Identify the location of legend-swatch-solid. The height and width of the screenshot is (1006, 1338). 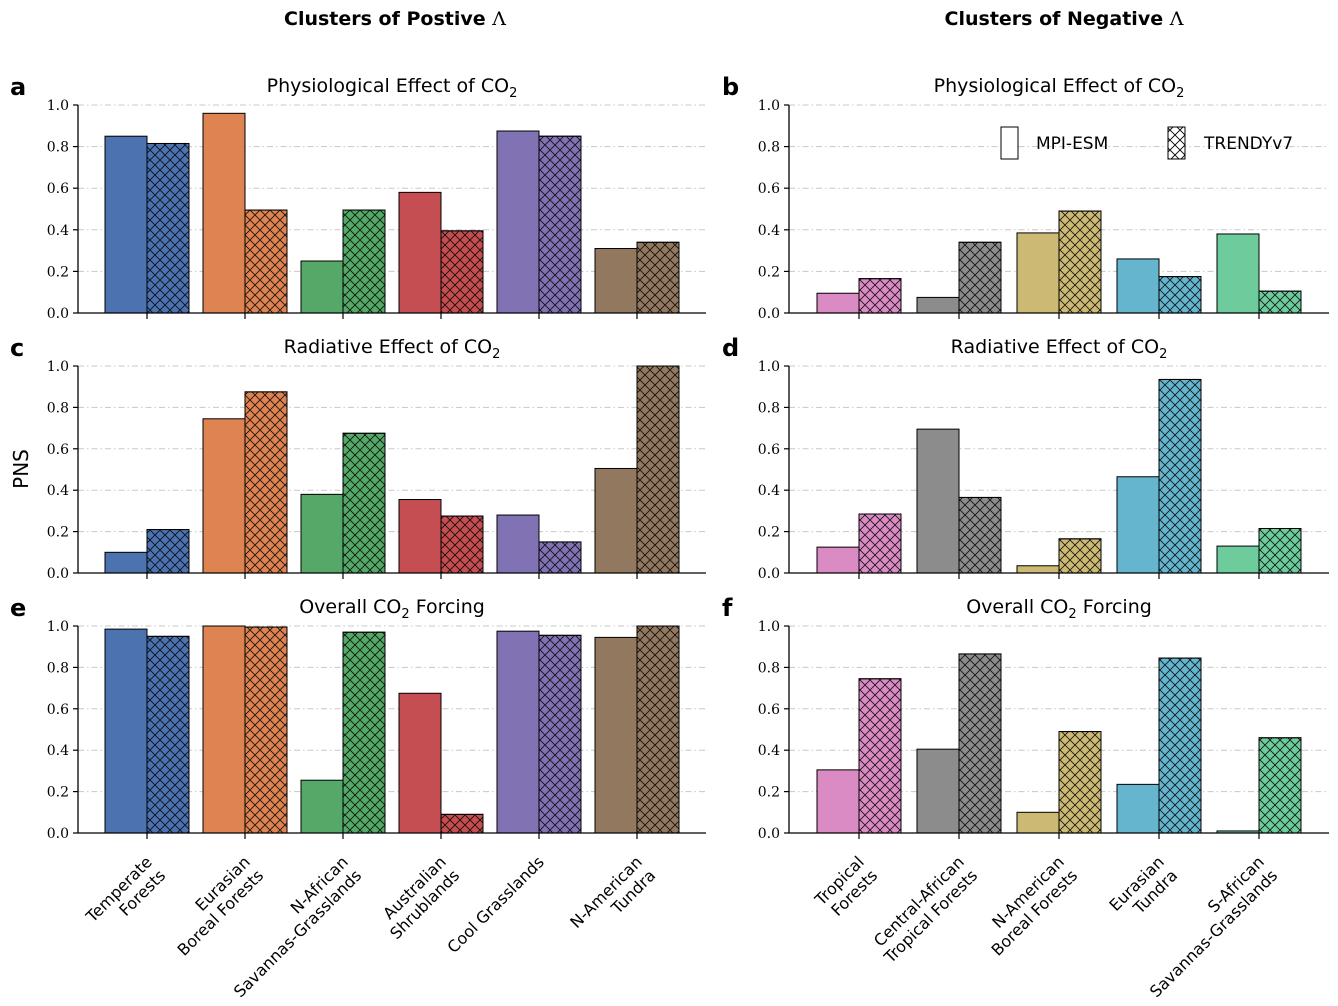
(1009, 143).